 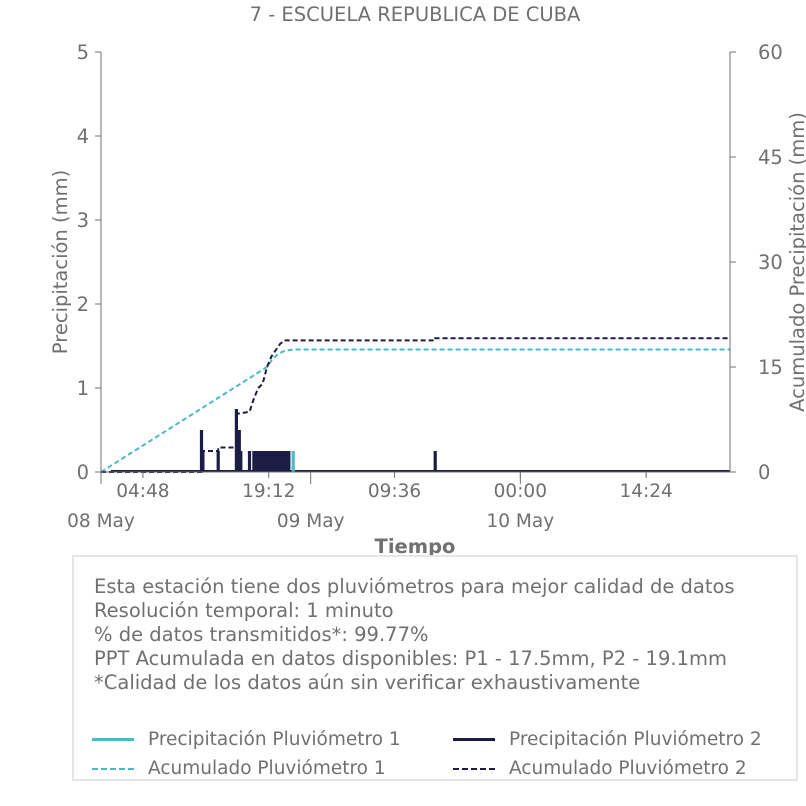 What do you see at coordinates (635, 739) in the screenshot?
I see `legend-label-precip-2: Precipitación Pluviómetro 2` at bounding box center [635, 739].